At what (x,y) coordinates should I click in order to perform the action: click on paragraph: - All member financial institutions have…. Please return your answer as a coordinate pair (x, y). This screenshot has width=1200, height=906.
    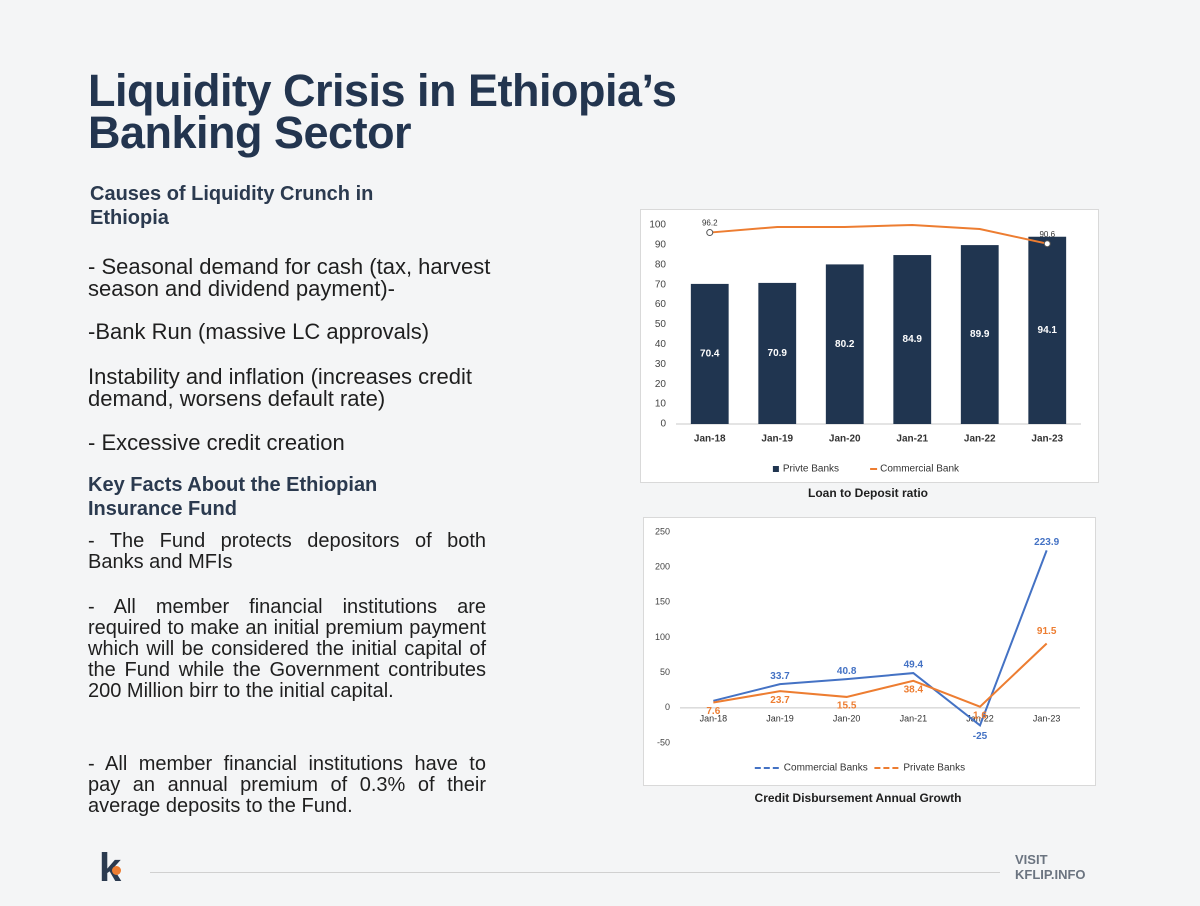
    Looking at the image, I should click on (287, 785).